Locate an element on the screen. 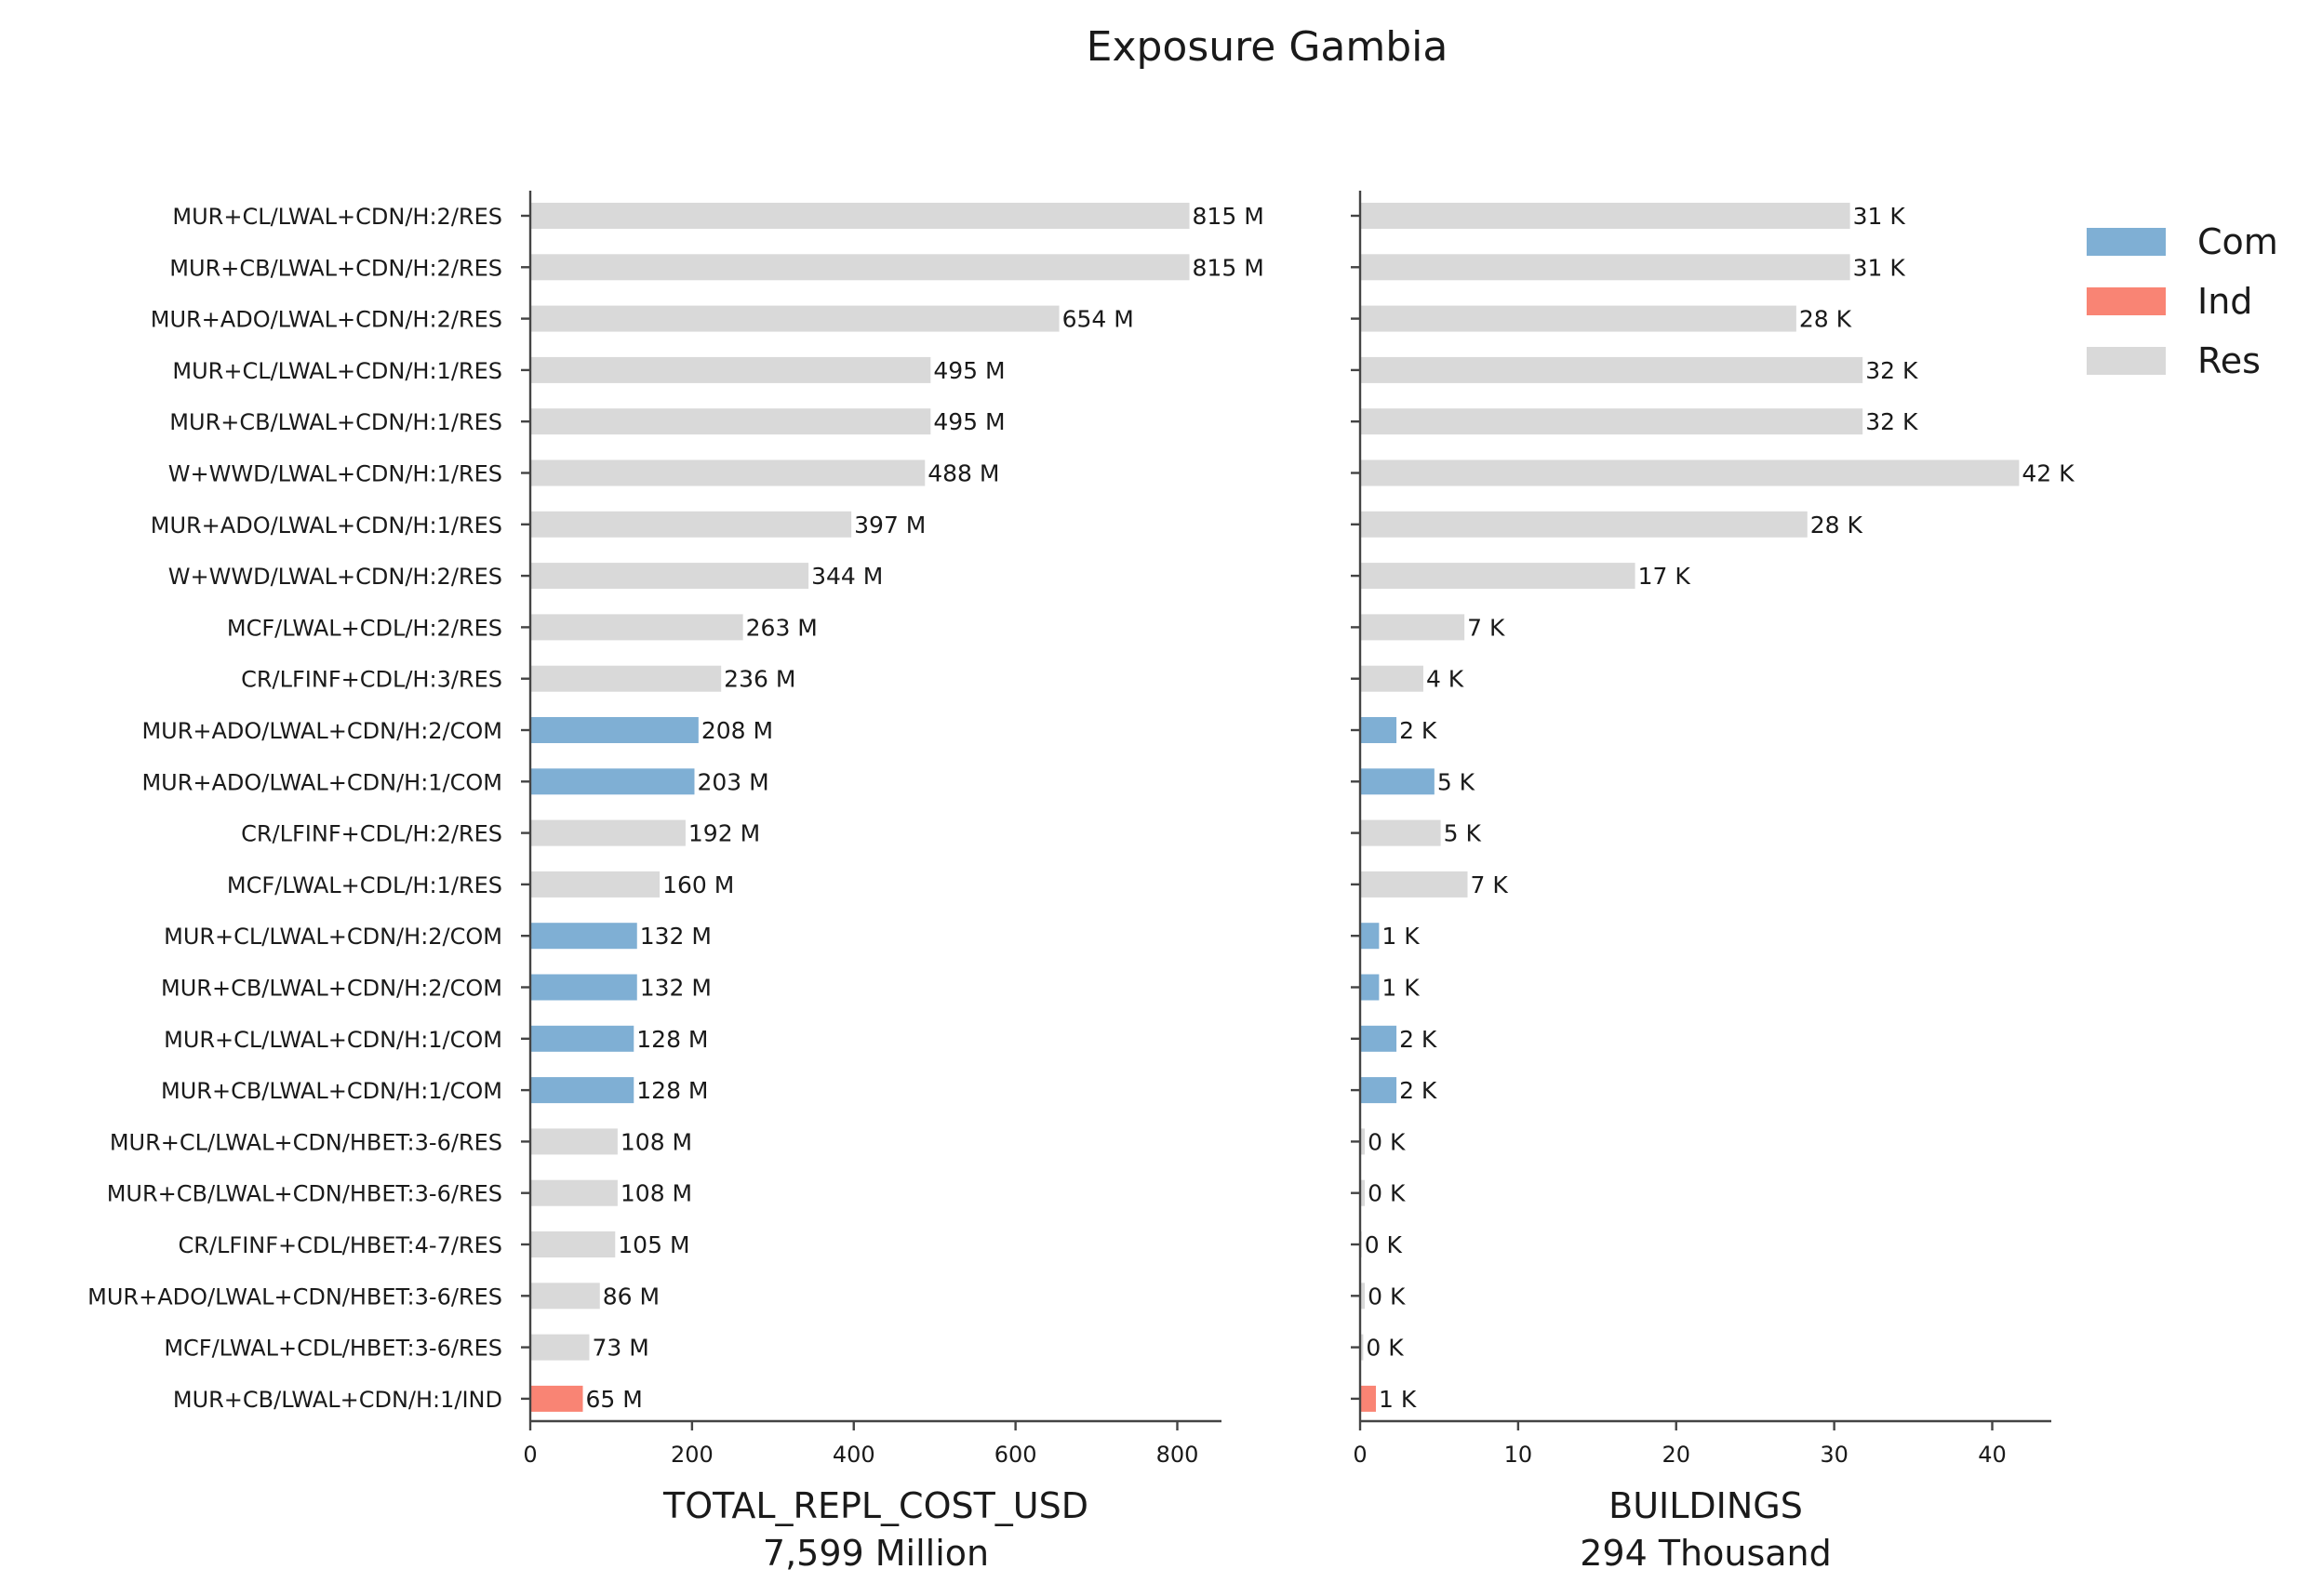 Image resolution: width=2309 pixels, height=1596 pixels. value-label: 42 K is located at coordinates (2048, 474).